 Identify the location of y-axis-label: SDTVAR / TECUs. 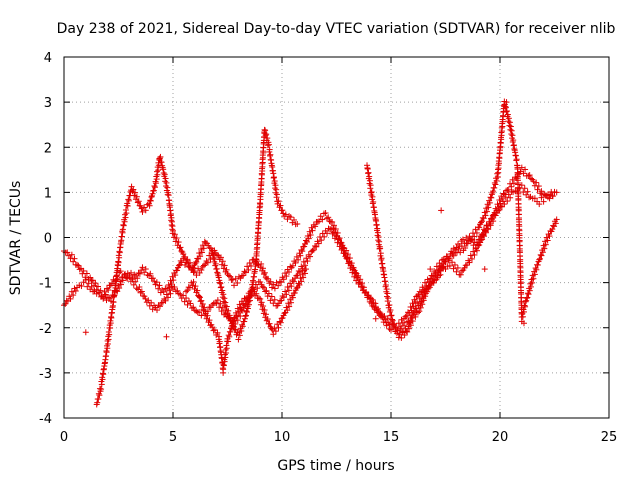
(16, 238).